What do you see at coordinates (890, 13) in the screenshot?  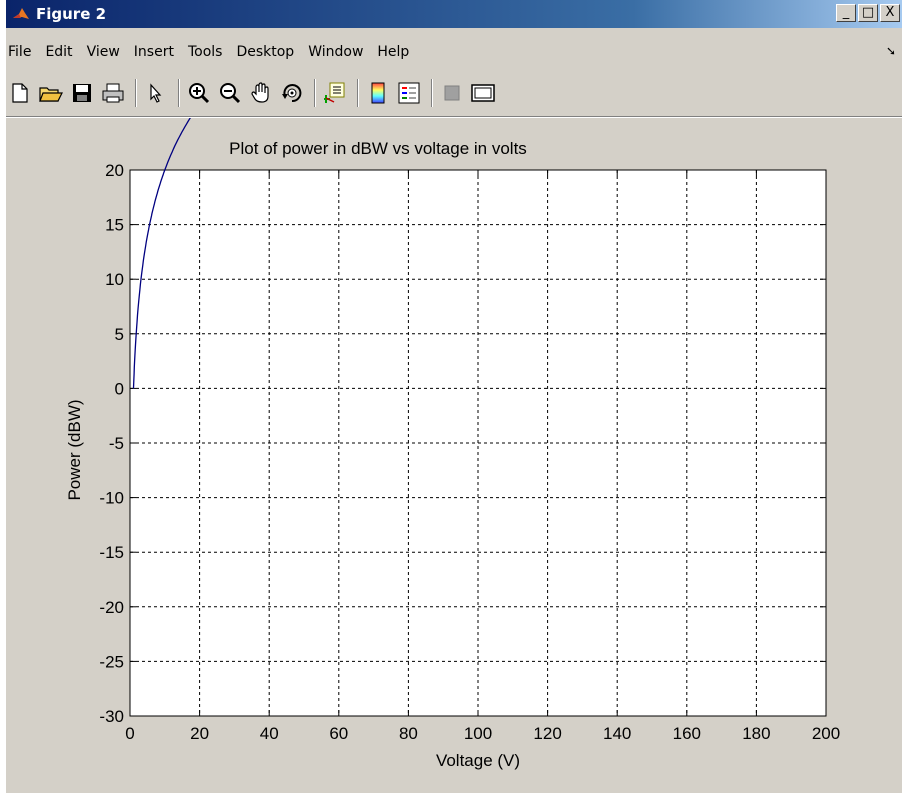 I see `close-button: X` at bounding box center [890, 13].